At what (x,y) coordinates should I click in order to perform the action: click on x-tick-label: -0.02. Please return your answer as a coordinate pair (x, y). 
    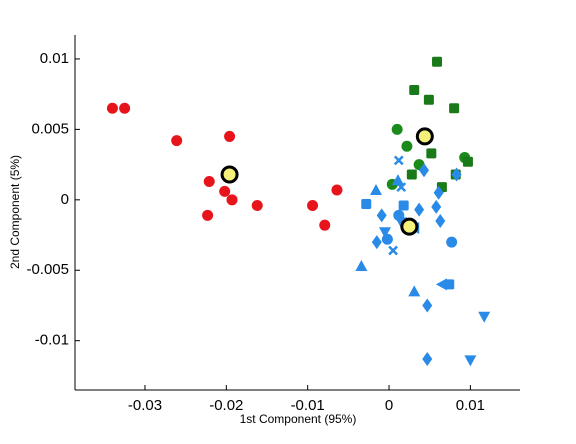
    Looking at the image, I should click on (226, 405).